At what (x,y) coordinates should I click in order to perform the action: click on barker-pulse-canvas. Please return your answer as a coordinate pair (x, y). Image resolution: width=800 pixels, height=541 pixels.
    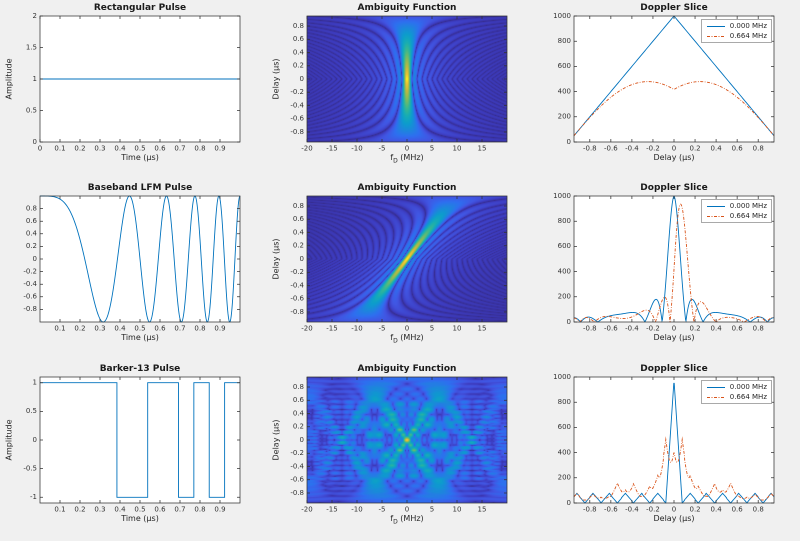
    Looking at the image, I should click on (133, 451).